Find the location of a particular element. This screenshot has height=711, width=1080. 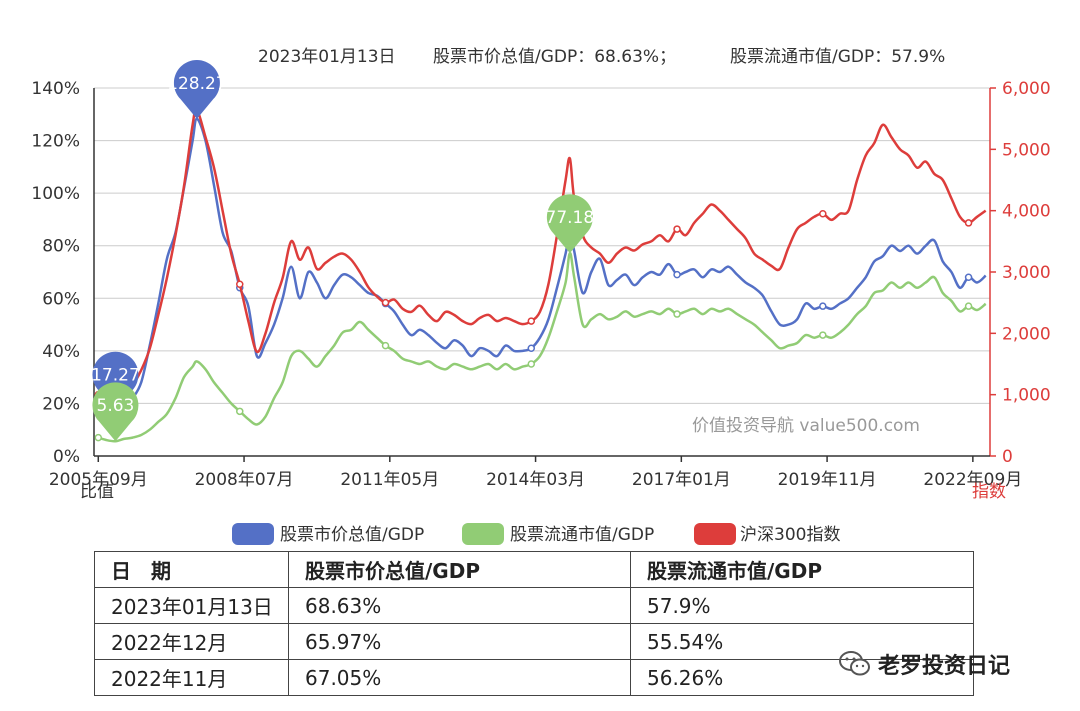

table-cell-date: 2023年01月13日 is located at coordinates (191, 605).